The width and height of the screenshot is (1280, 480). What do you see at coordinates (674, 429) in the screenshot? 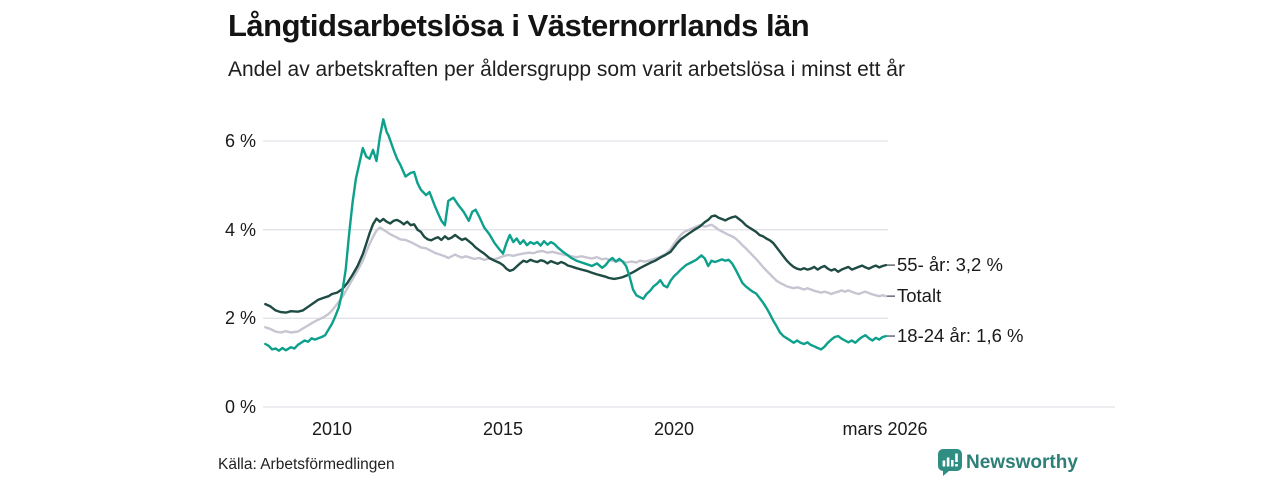
I see `x-tick-2020: 2020` at bounding box center [674, 429].